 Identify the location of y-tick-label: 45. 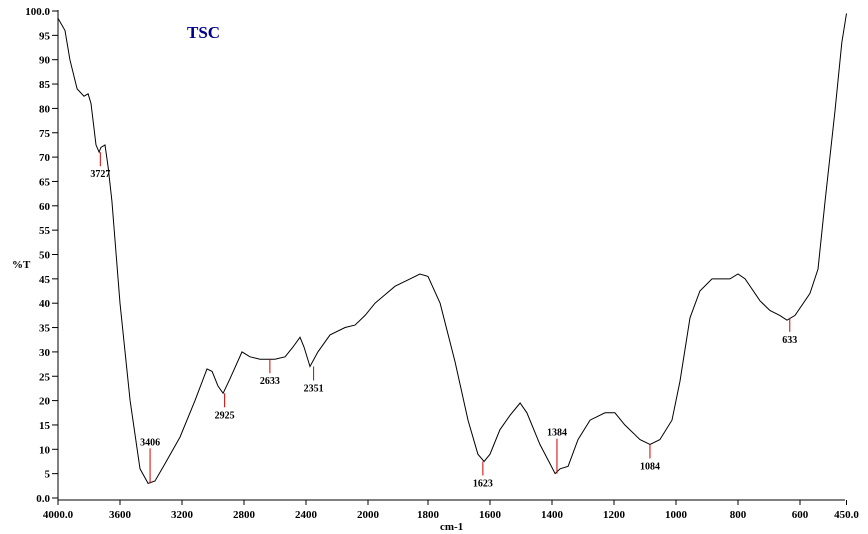
(45, 280).